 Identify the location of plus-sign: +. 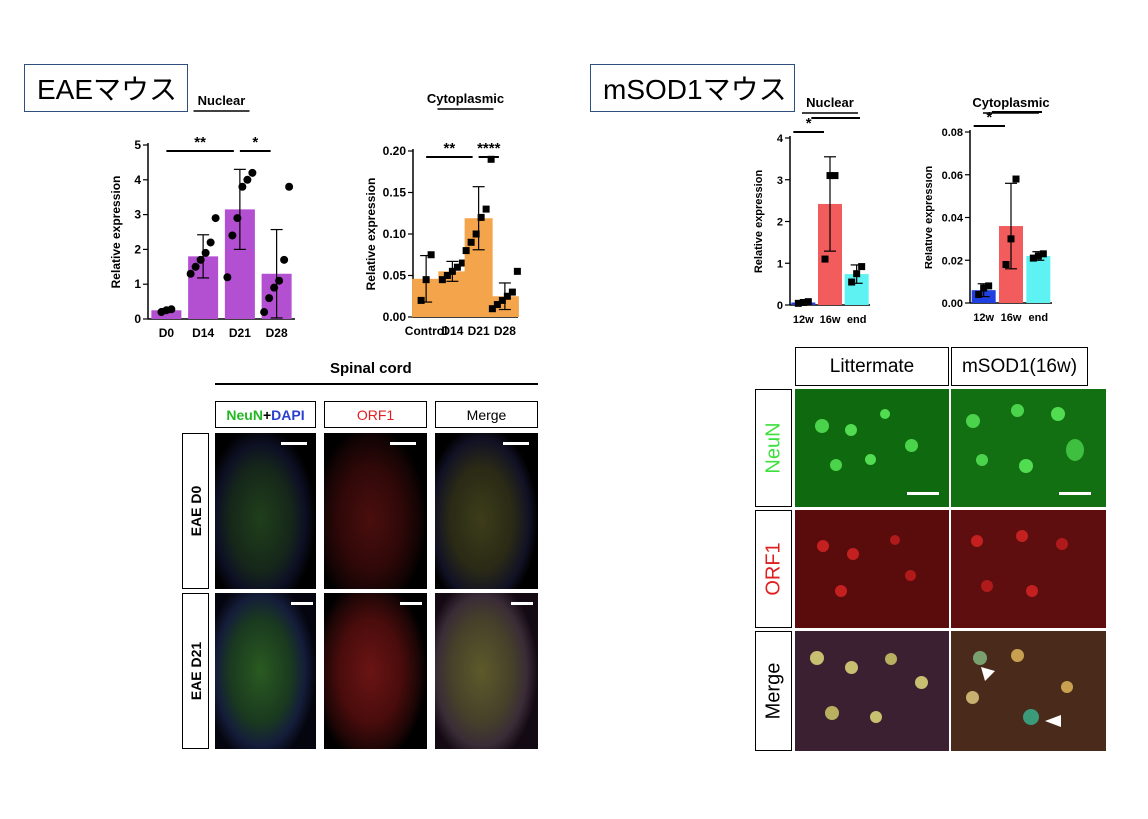
(267, 414).